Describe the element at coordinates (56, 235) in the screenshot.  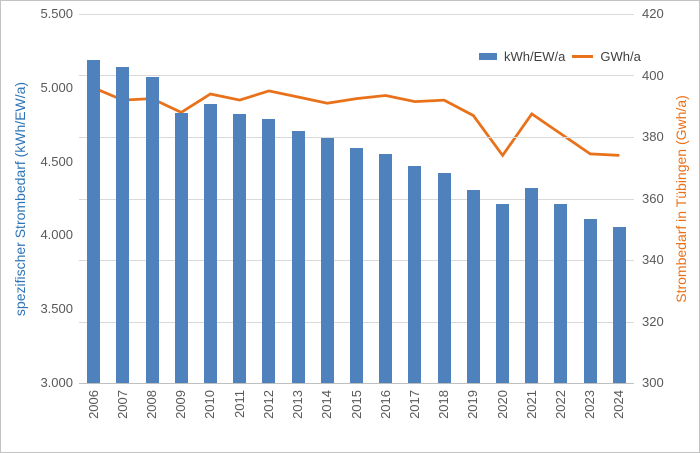
I see `left-axis-tick-label: 4.000` at that location.